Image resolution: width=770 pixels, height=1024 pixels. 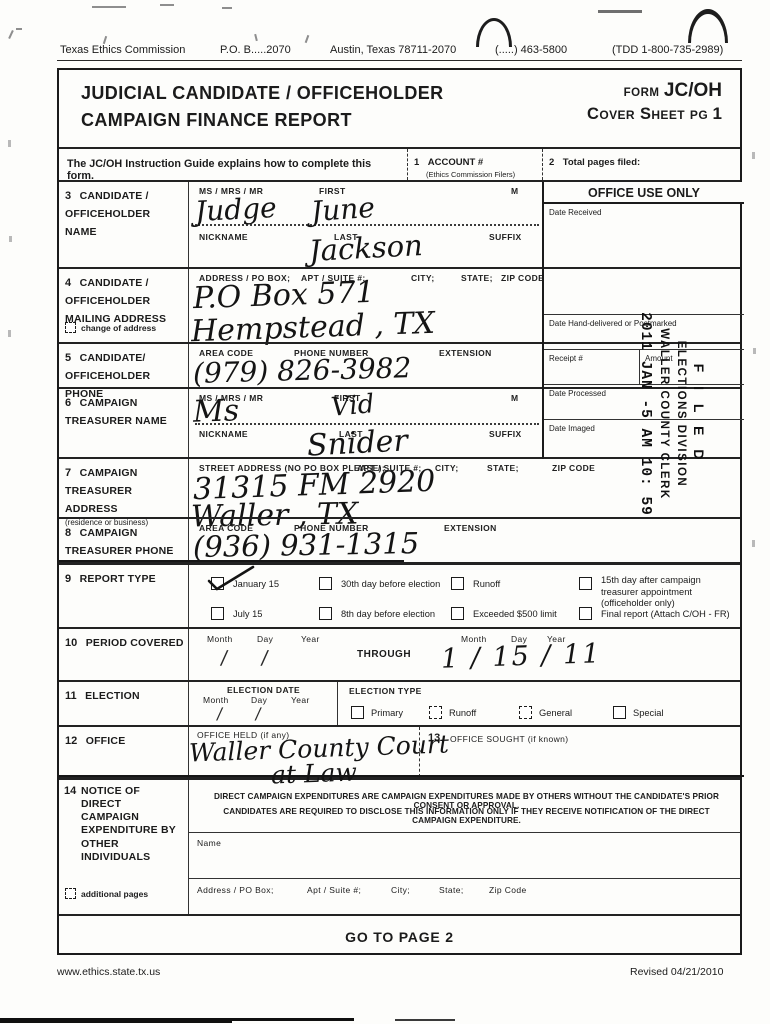 I want to click on box7-header-zip: ZIP CODE, so click(x=574, y=468).